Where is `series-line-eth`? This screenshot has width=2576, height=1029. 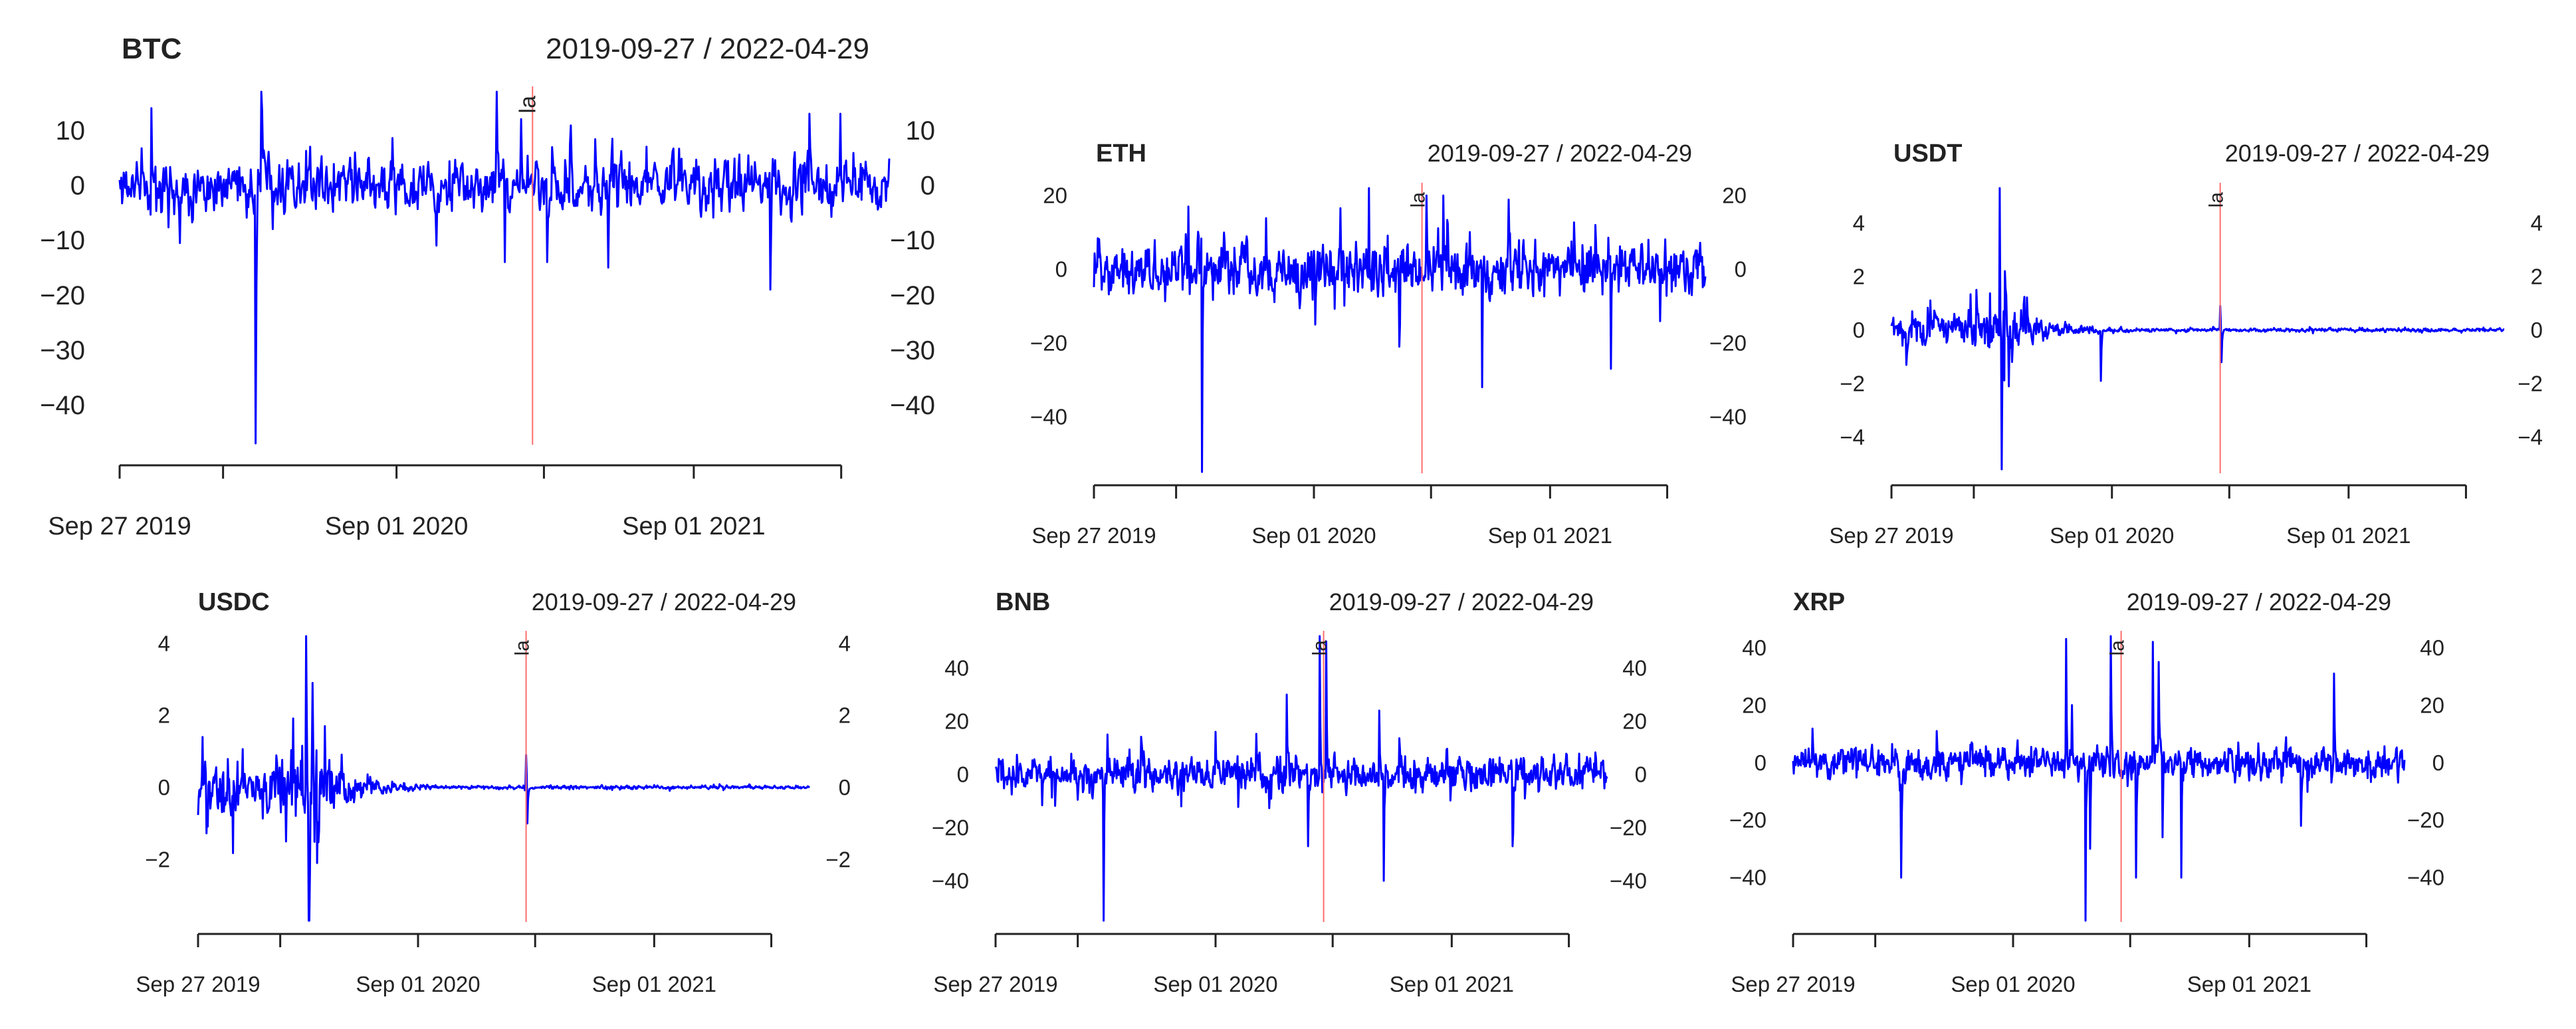 series-line-eth is located at coordinates (1400, 330).